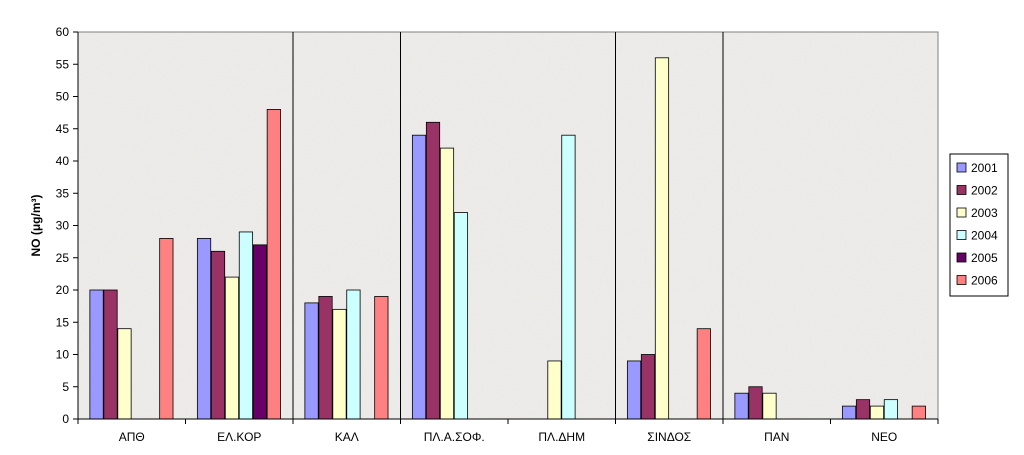  I want to click on legend-swatch-2001, so click(961, 167).